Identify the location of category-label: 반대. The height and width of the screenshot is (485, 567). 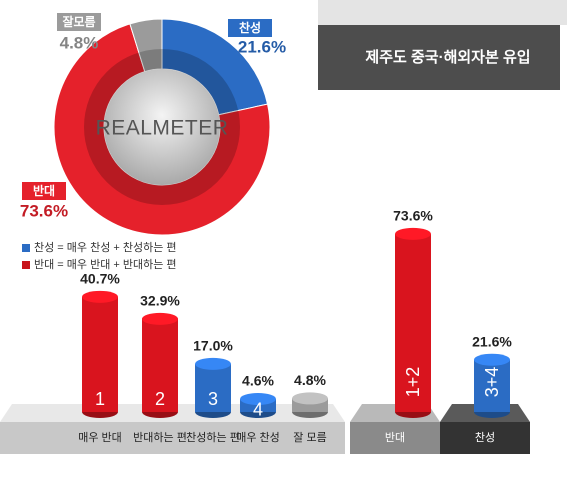
(44, 190).